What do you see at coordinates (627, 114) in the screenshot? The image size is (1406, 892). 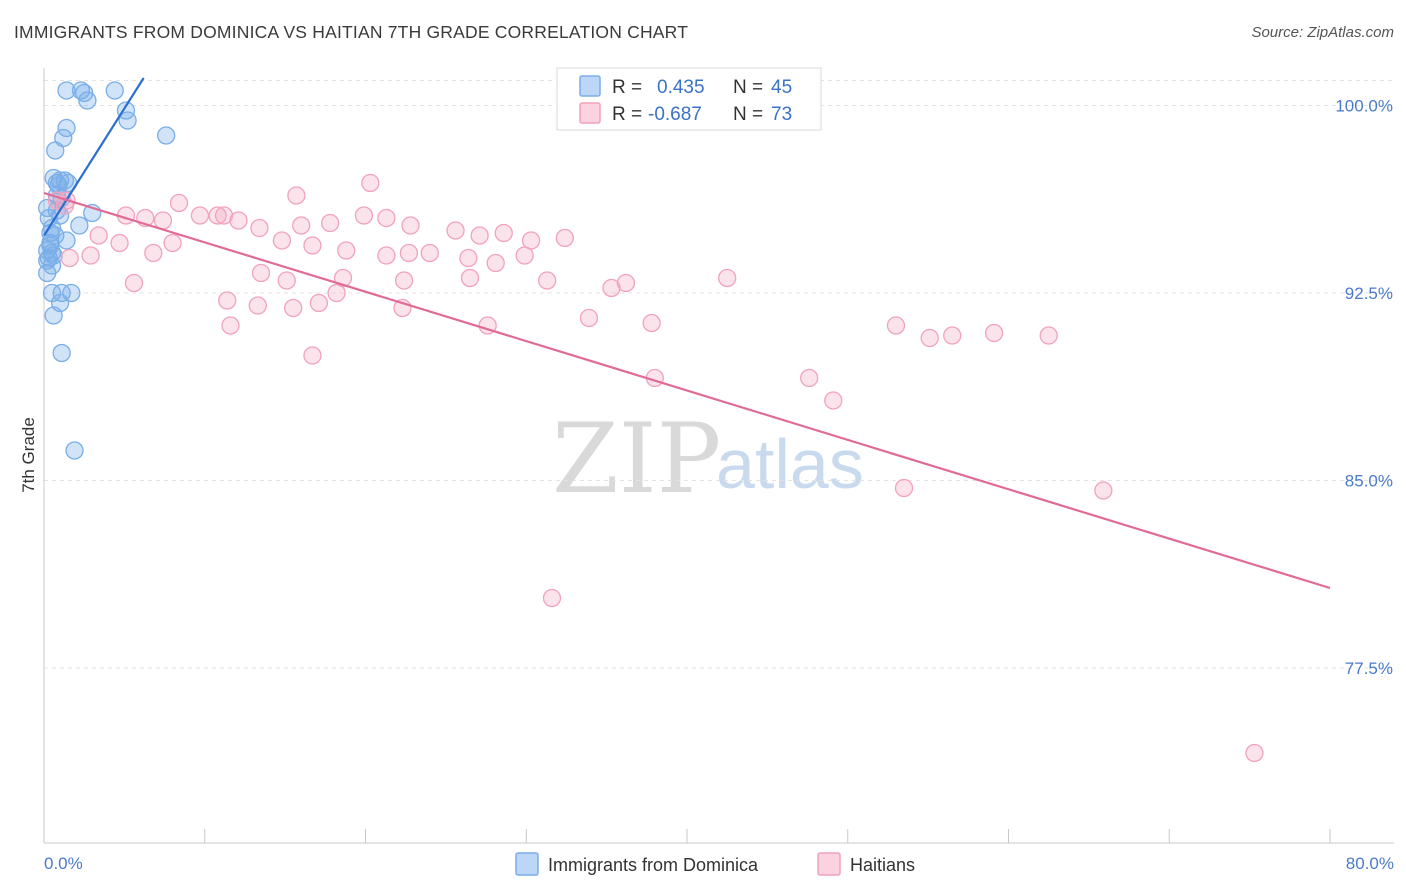 I see `legend-r-label-haitians: R =` at bounding box center [627, 114].